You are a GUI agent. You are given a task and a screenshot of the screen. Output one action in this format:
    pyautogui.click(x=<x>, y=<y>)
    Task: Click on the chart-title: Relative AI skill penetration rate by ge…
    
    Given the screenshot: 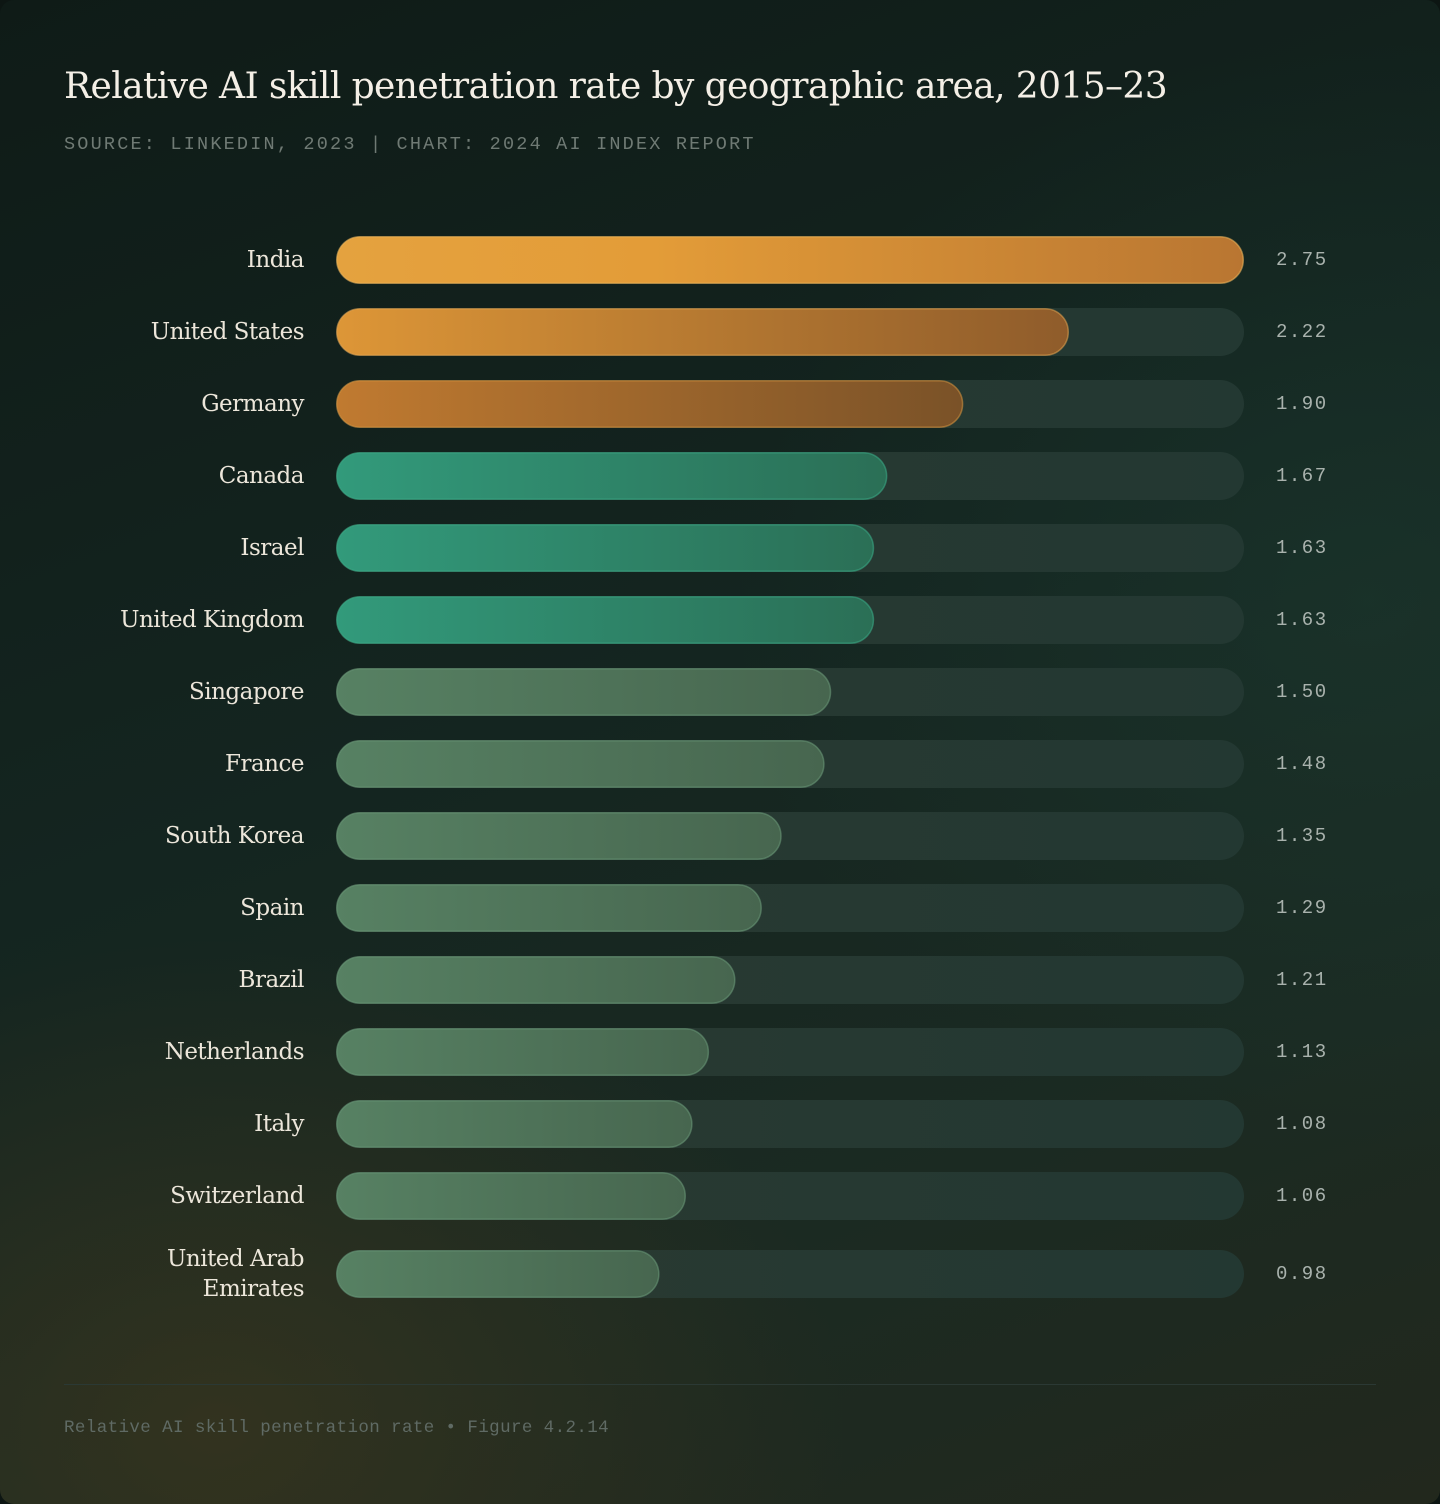 What is the action you would take?
    pyautogui.click(x=616, y=86)
    